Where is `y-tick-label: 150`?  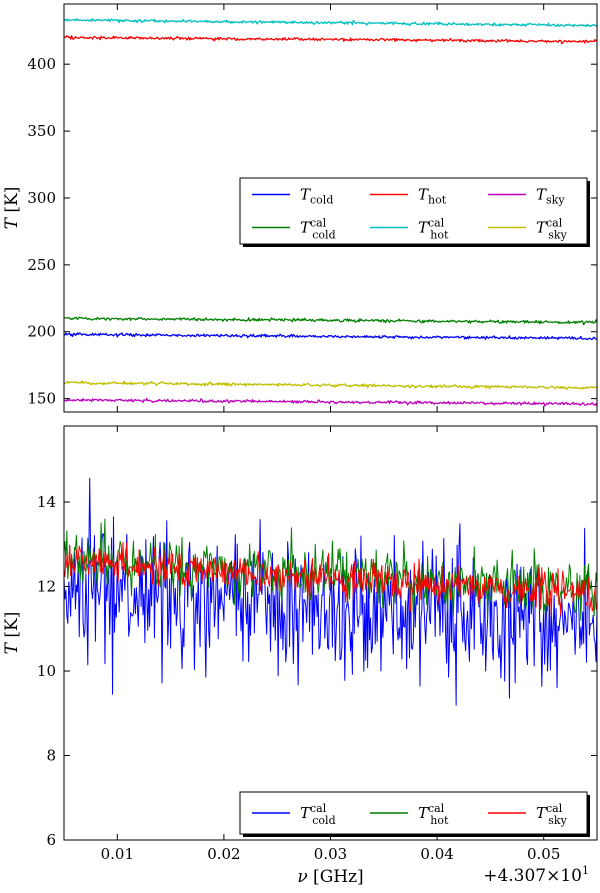
y-tick-label: 150 is located at coordinates (41, 399).